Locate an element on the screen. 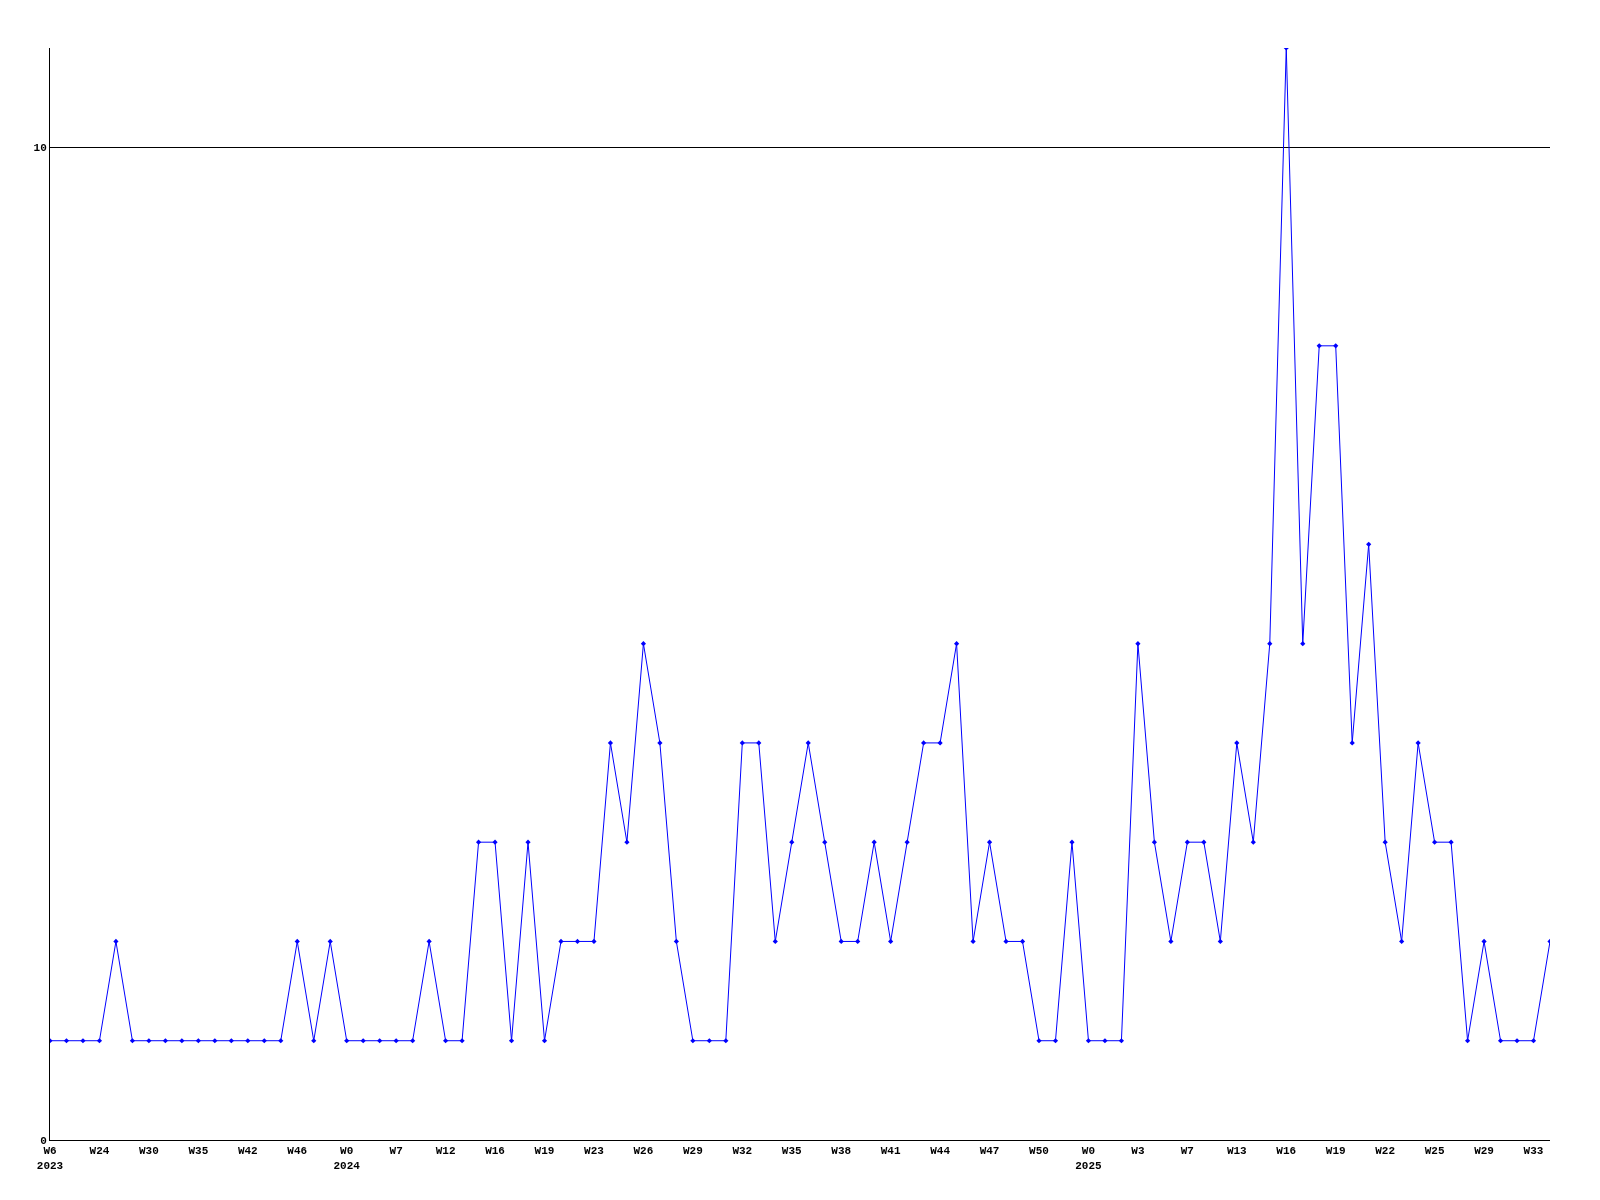 The height and width of the screenshot is (1200, 1600). x-tick-label: W30 is located at coordinates (148, 1151).